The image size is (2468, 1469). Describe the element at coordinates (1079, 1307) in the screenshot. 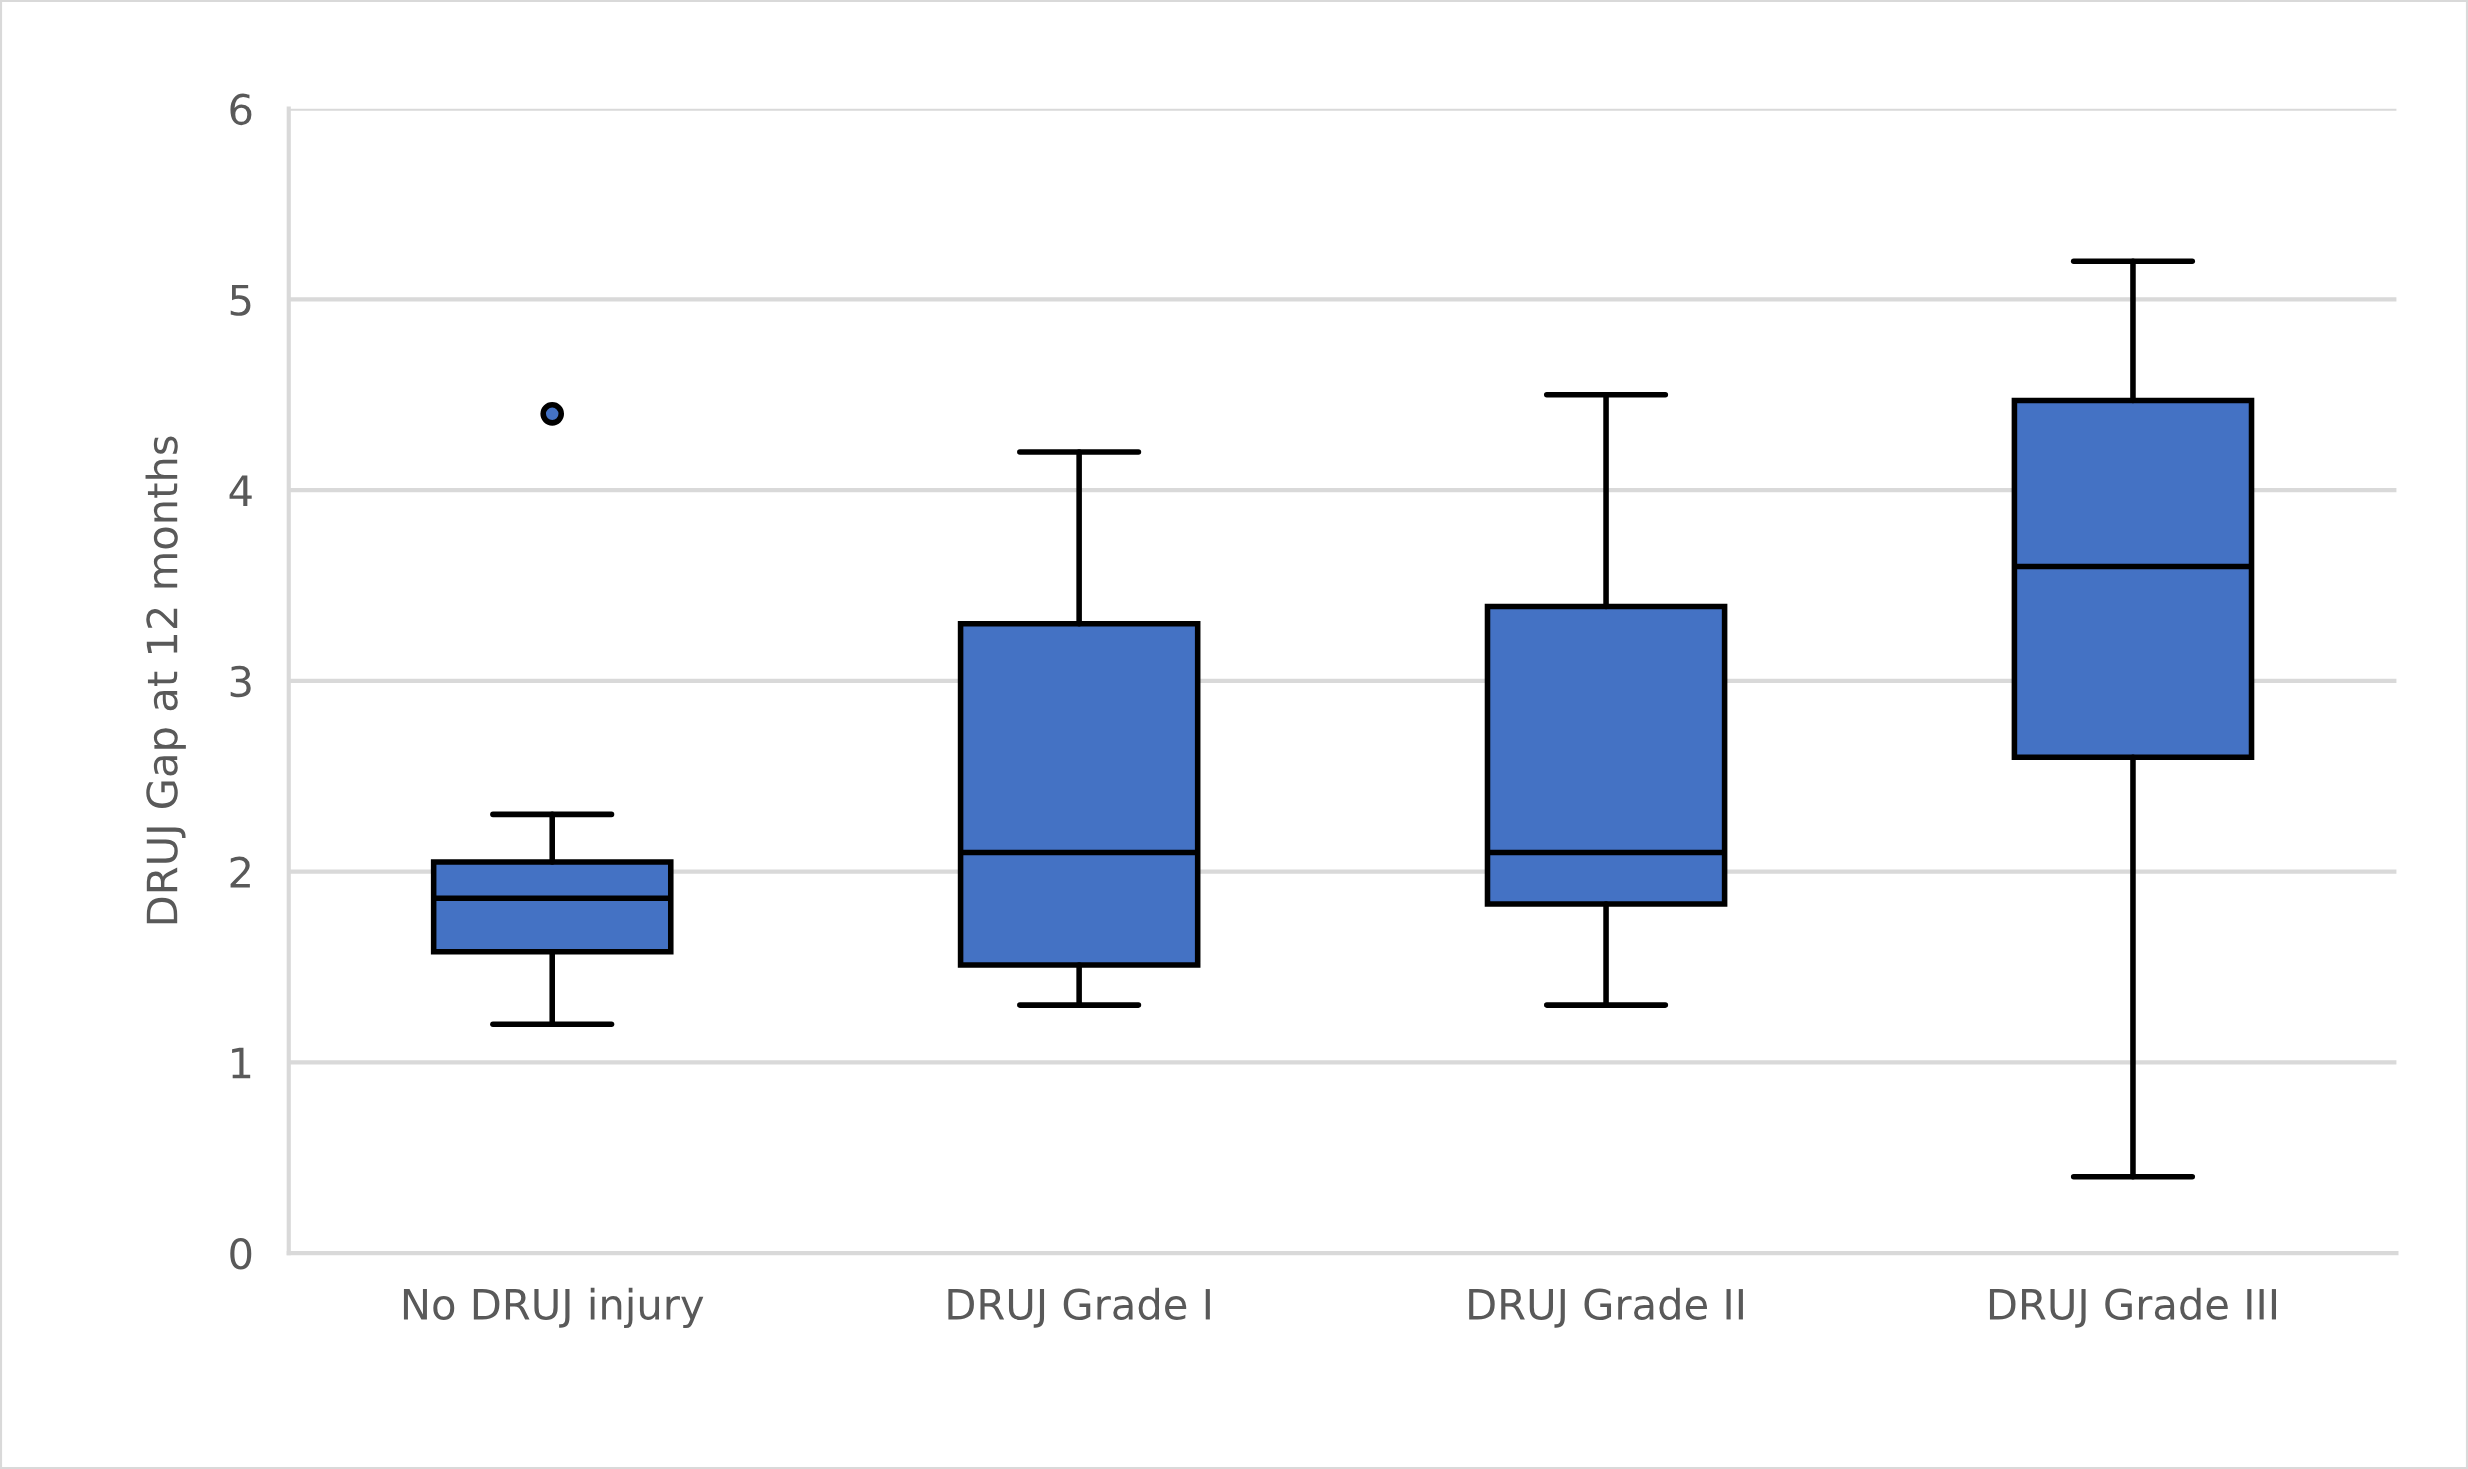

I see `x-tick-label: DRUJ Grade I` at that location.